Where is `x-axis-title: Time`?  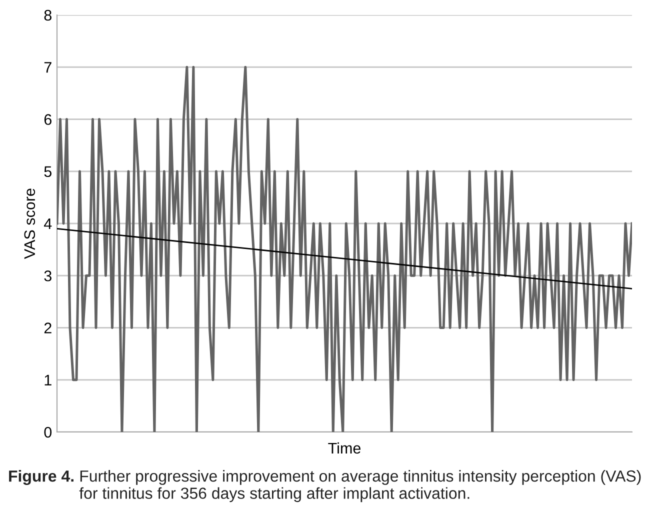 x-axis-title: Time is located at coordinates (344, 448).